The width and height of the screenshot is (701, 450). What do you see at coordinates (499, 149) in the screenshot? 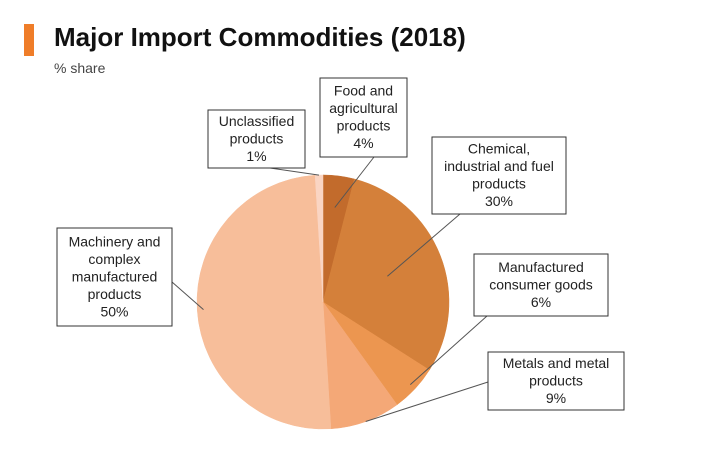
I see `slice-name-line: Chemical,` at bounding box center [499, 149].